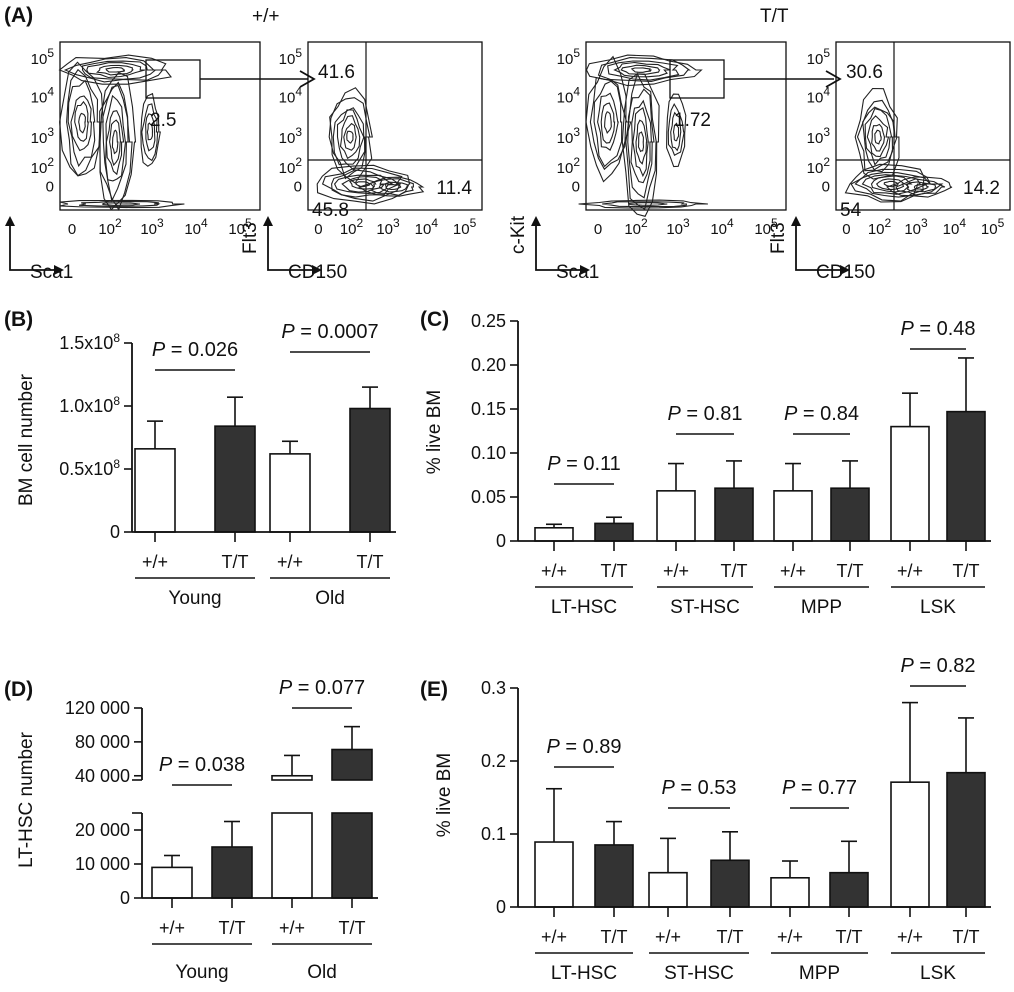 The height and width of the screenshot is (992, 1014). Describe the element at coordinates (173, 79) in the screenshot. I see `facs-wt-sca1-lsk-gate` at that location.